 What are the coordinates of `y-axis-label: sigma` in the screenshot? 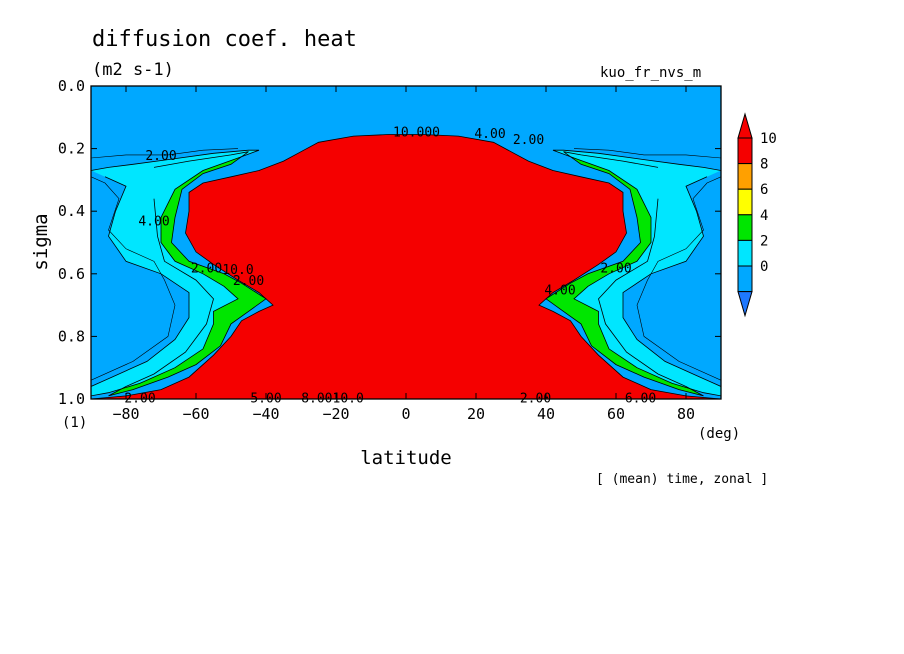 It's located at (41, 241).